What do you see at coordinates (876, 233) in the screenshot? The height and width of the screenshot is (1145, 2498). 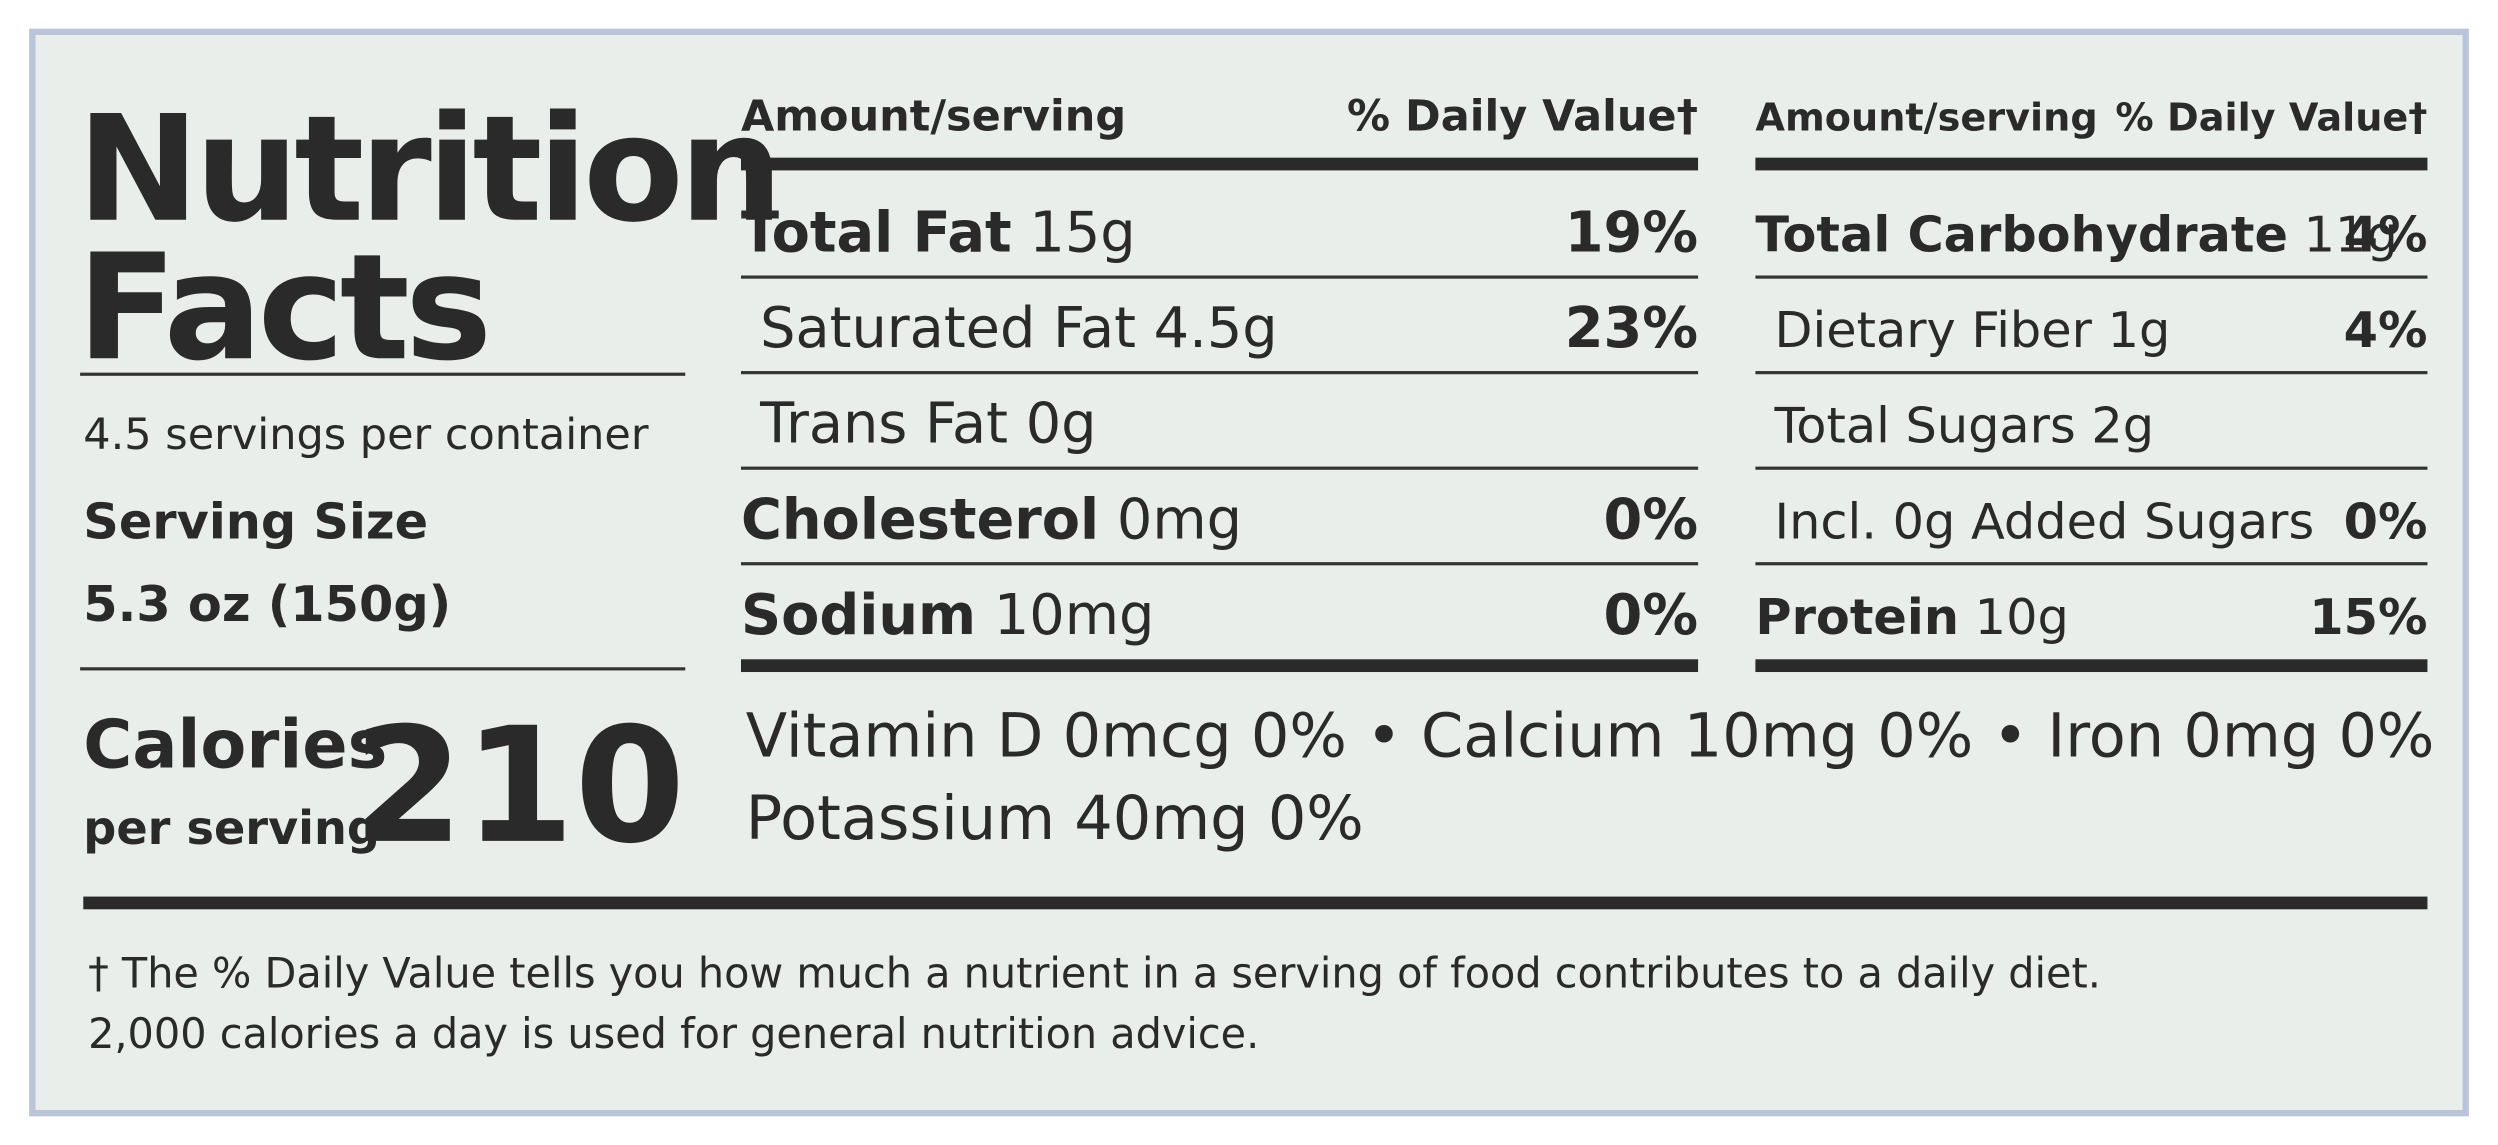 I see `nutrient-name: Total Fat` at bounding box center [876, 233].